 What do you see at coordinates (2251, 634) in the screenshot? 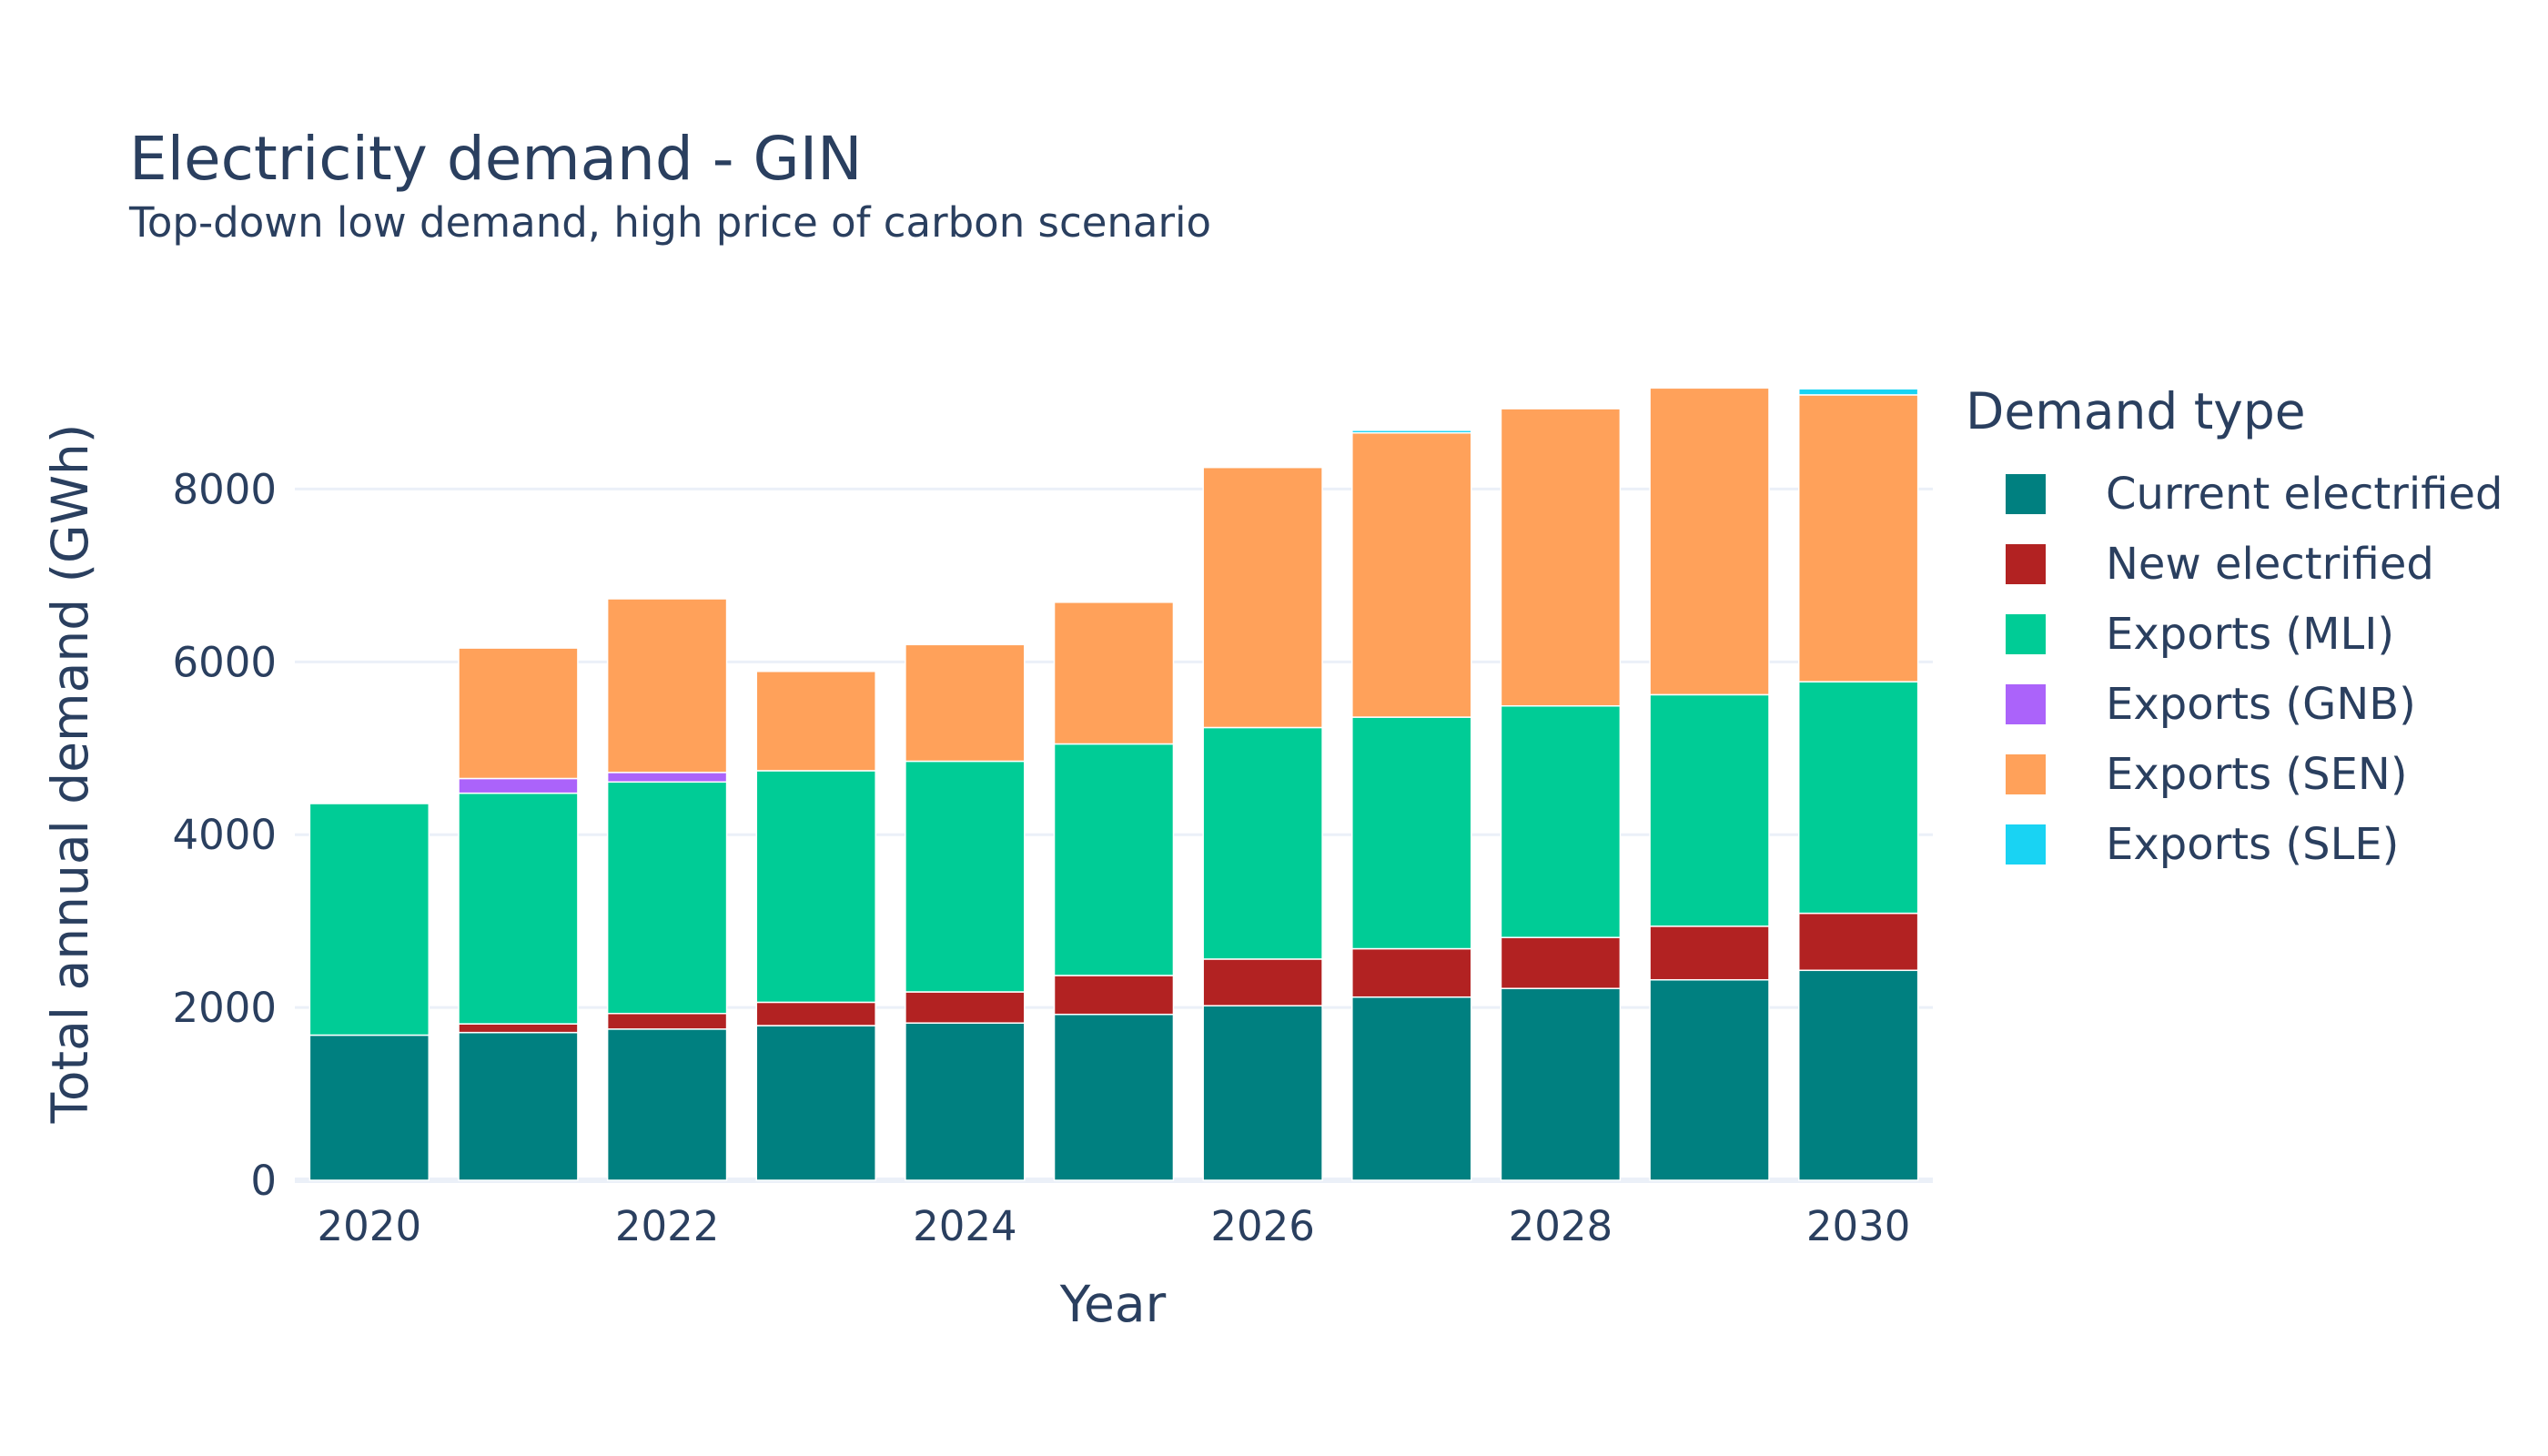
I see `legend-label: Exports (MLI)` at bounding box center [2251, 634].